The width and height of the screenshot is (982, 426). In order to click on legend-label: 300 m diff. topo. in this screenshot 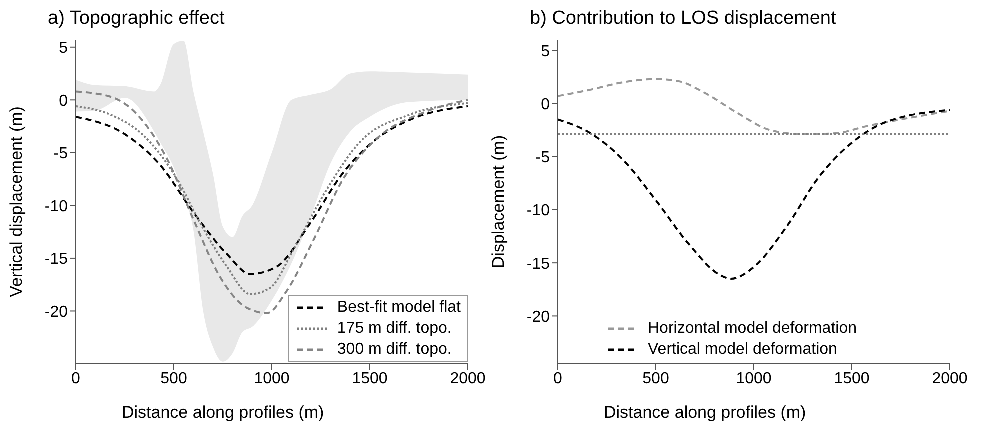, I will do `click(394, 350)`.